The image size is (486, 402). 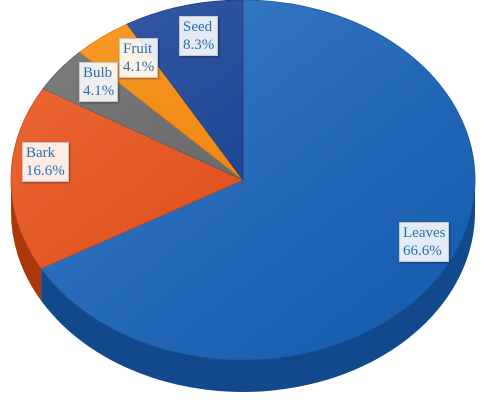 What do you see at coordinates (139, 58) in the screenshot?
I see `slice-label-fruit: Fruit 4.1%` at bounding box center [139, 58].